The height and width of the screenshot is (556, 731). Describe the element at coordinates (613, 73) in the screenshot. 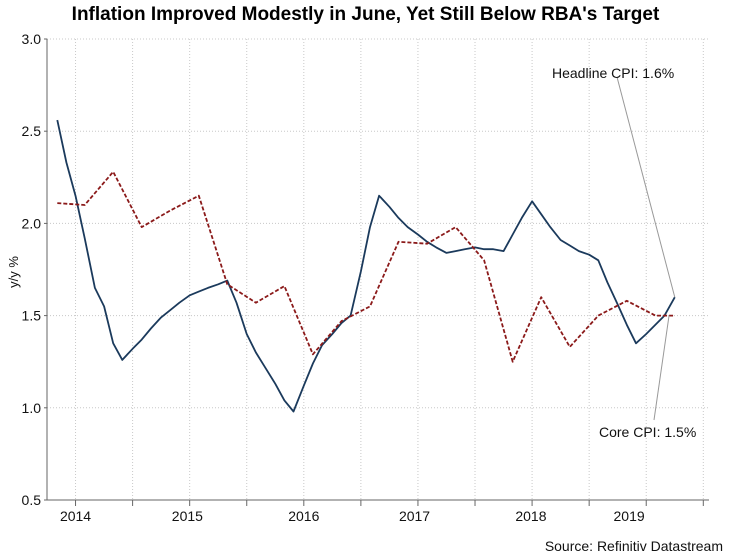

I see `headline-cpi-annotation: Headline CPI: 1.6%` at that location.